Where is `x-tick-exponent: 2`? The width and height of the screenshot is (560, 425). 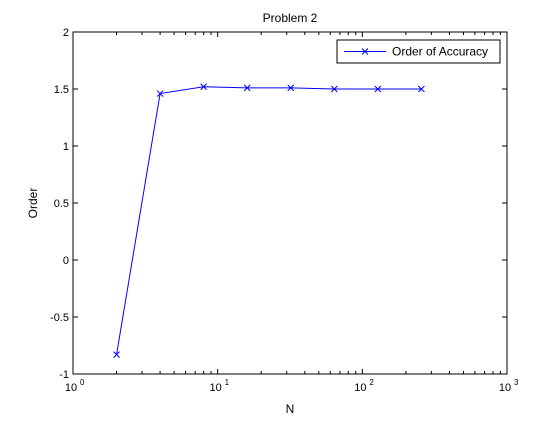 x-tick-exponent: 2 is located at coordinates (371, 382).